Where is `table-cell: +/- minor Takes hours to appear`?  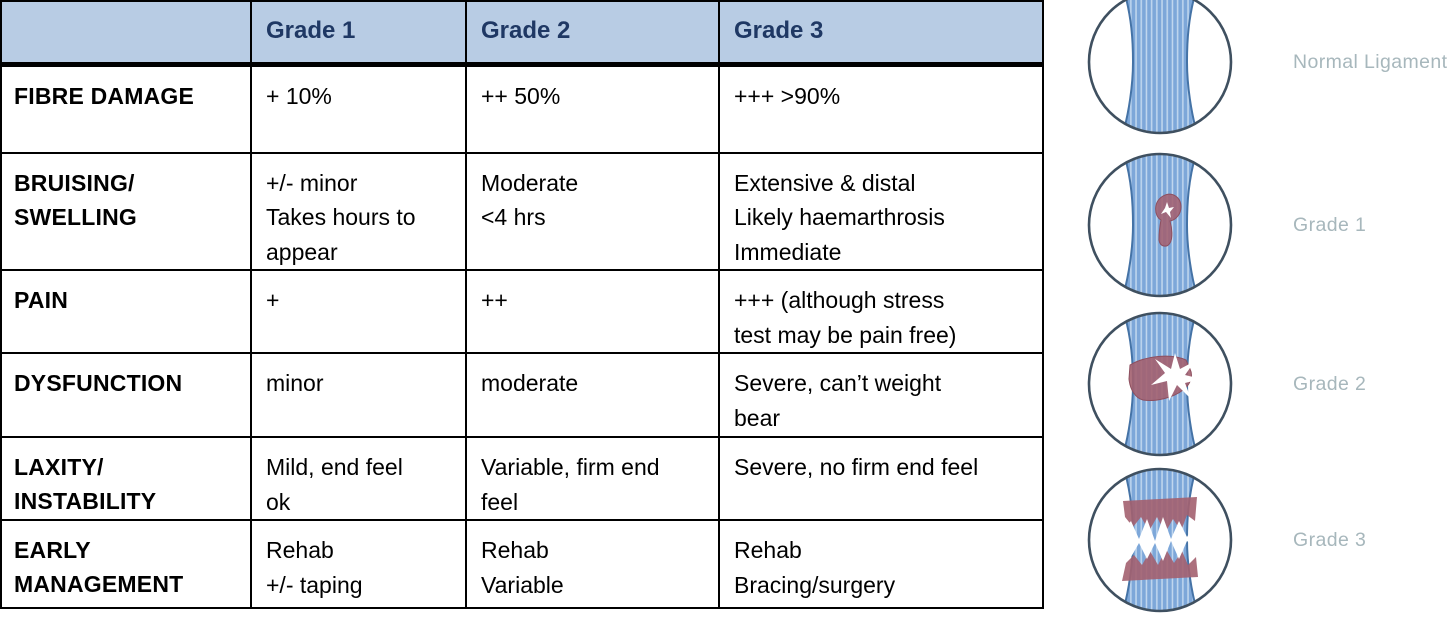 table-cell: +/- minor Takes hours to appear is located at coordinates (358, 211).